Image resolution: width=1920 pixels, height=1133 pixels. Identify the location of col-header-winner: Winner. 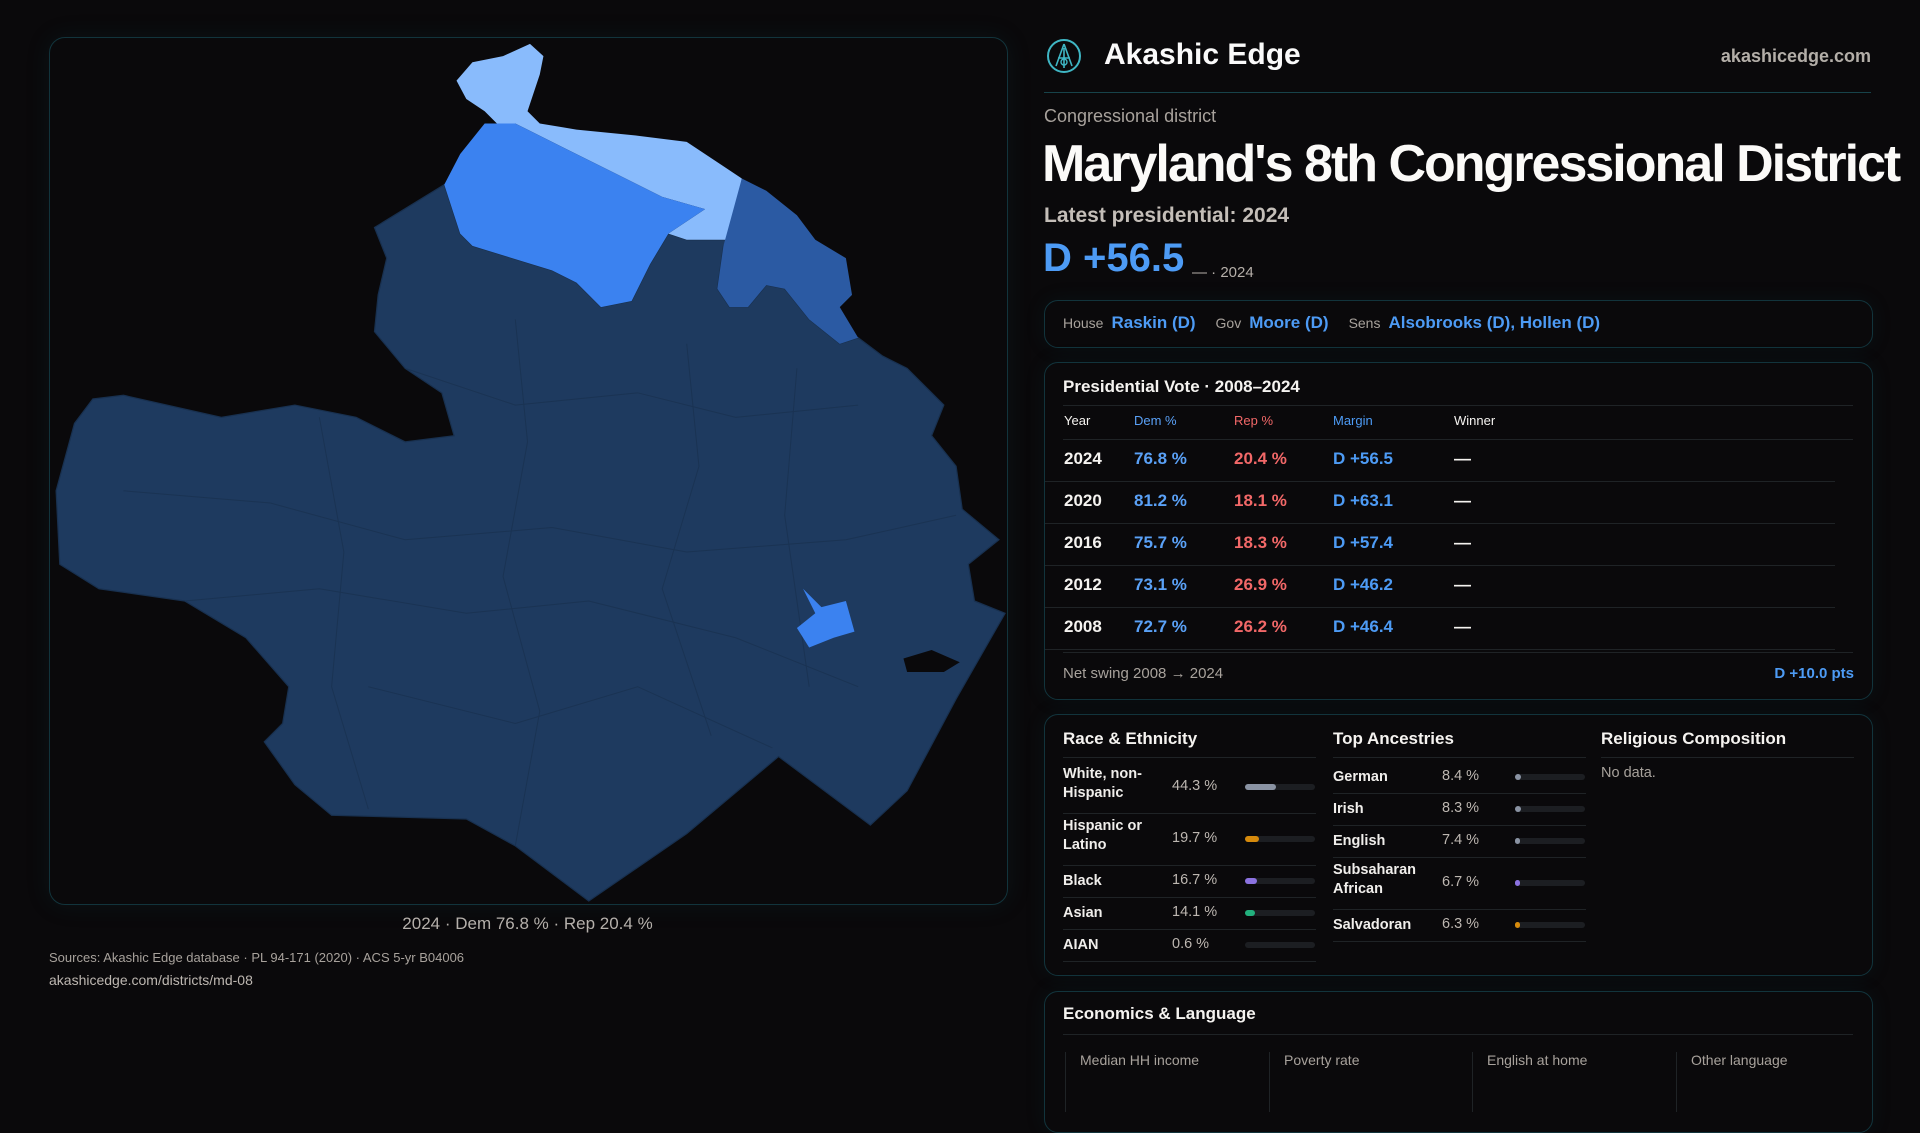
(1475, 420).